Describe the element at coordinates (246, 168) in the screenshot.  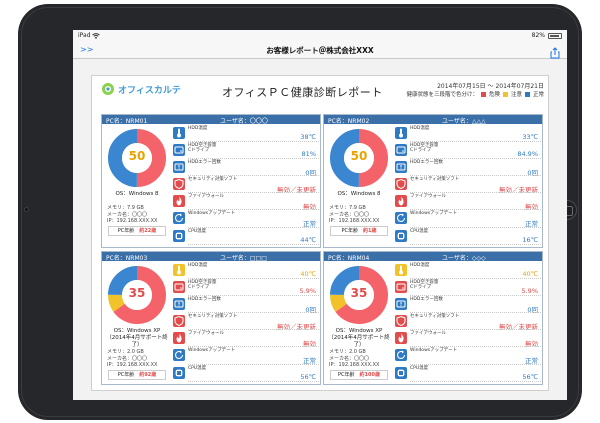
I see `metric-row-hdd-error: HDDエラー回数 0回` at that location.